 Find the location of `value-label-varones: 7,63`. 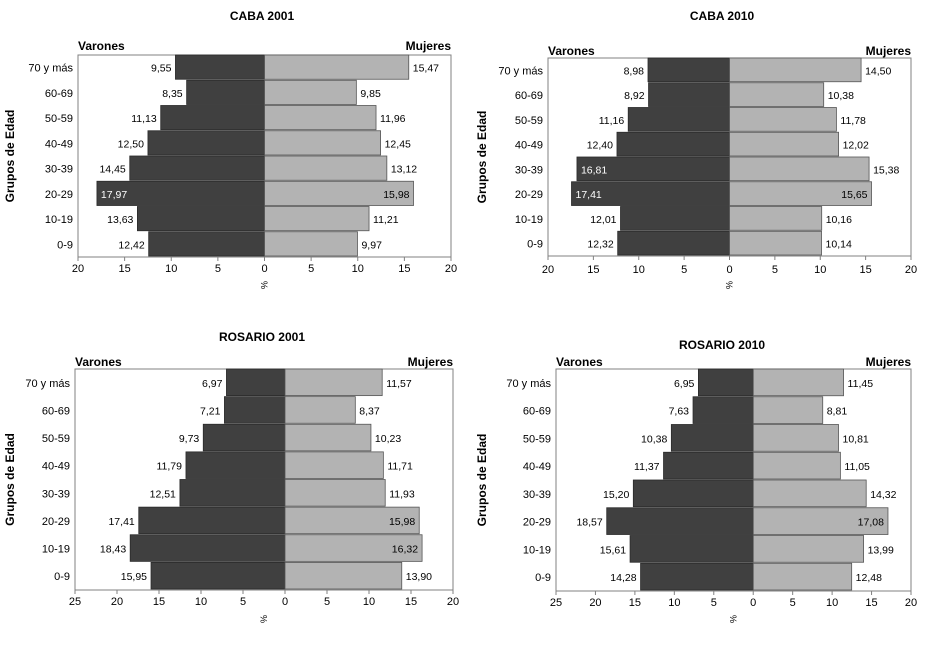

value-label-varones: 7,63 is located at coordinates (679, 412).